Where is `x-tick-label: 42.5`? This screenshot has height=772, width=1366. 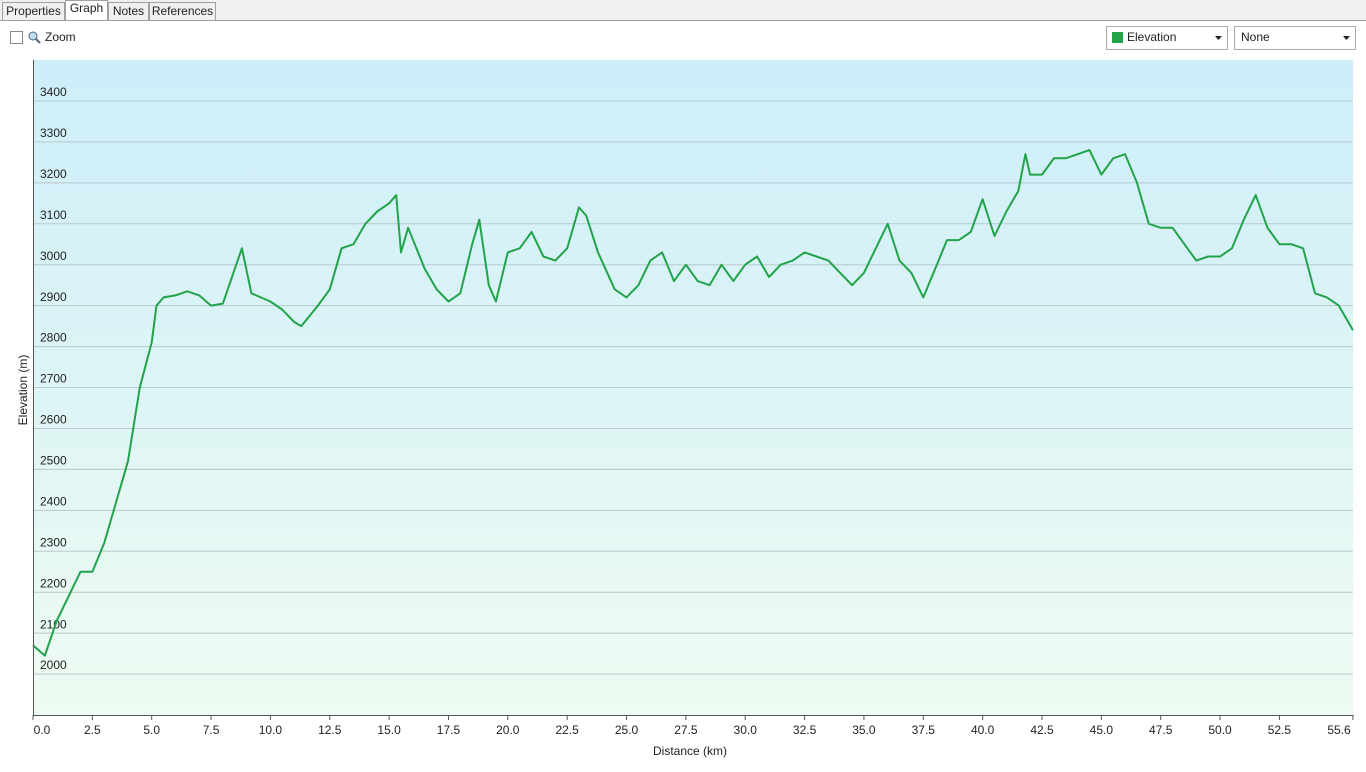 x-tick-label: 42.5 is located at coordinates (1042, 730).